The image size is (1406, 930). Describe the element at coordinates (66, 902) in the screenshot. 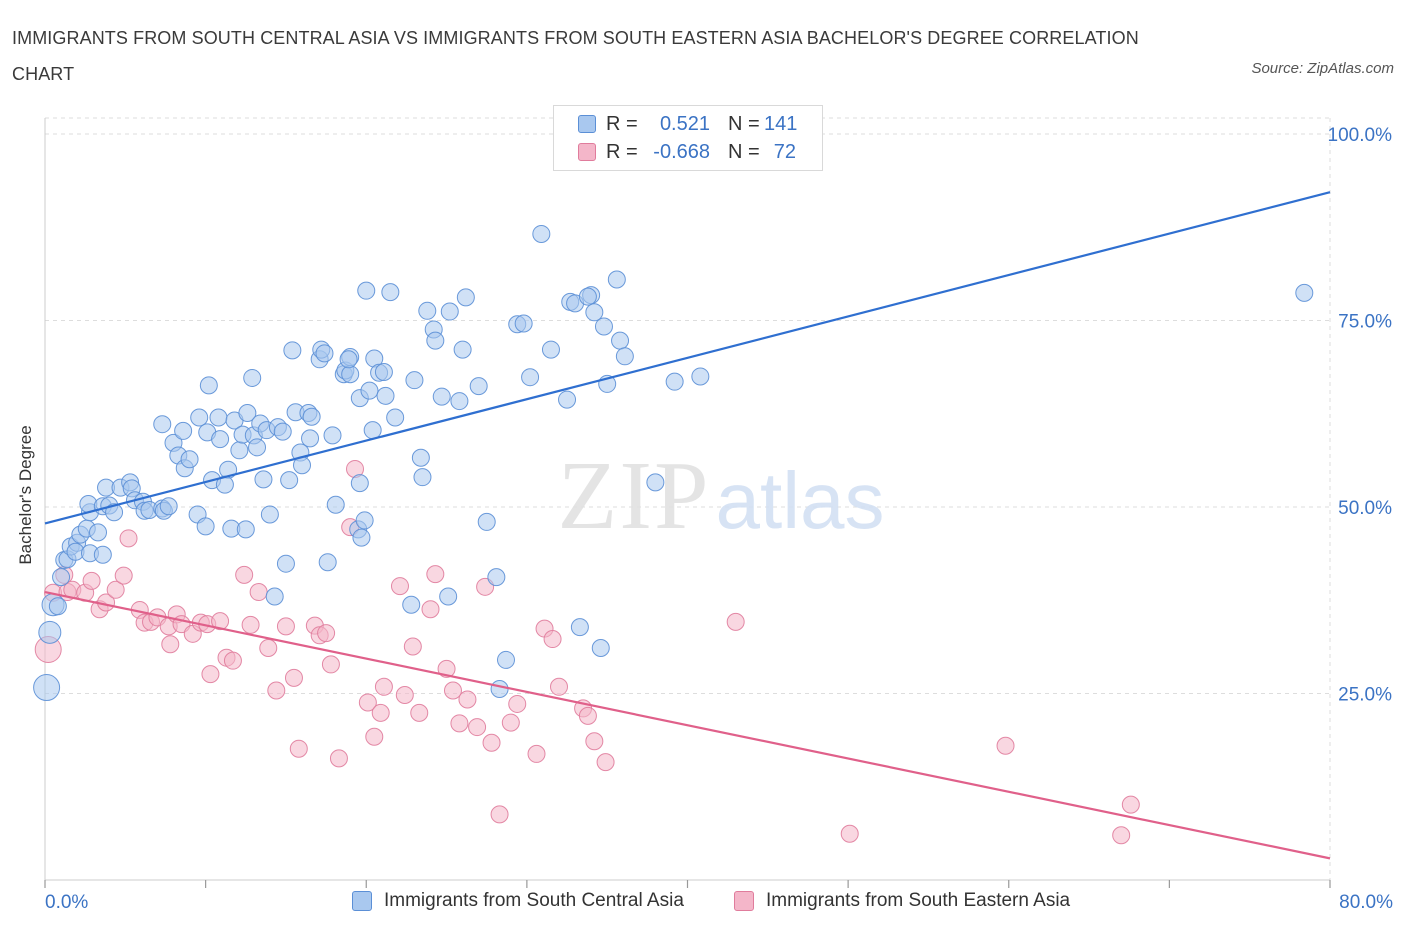

I see `x-tick-label: 0.0%` at that location.